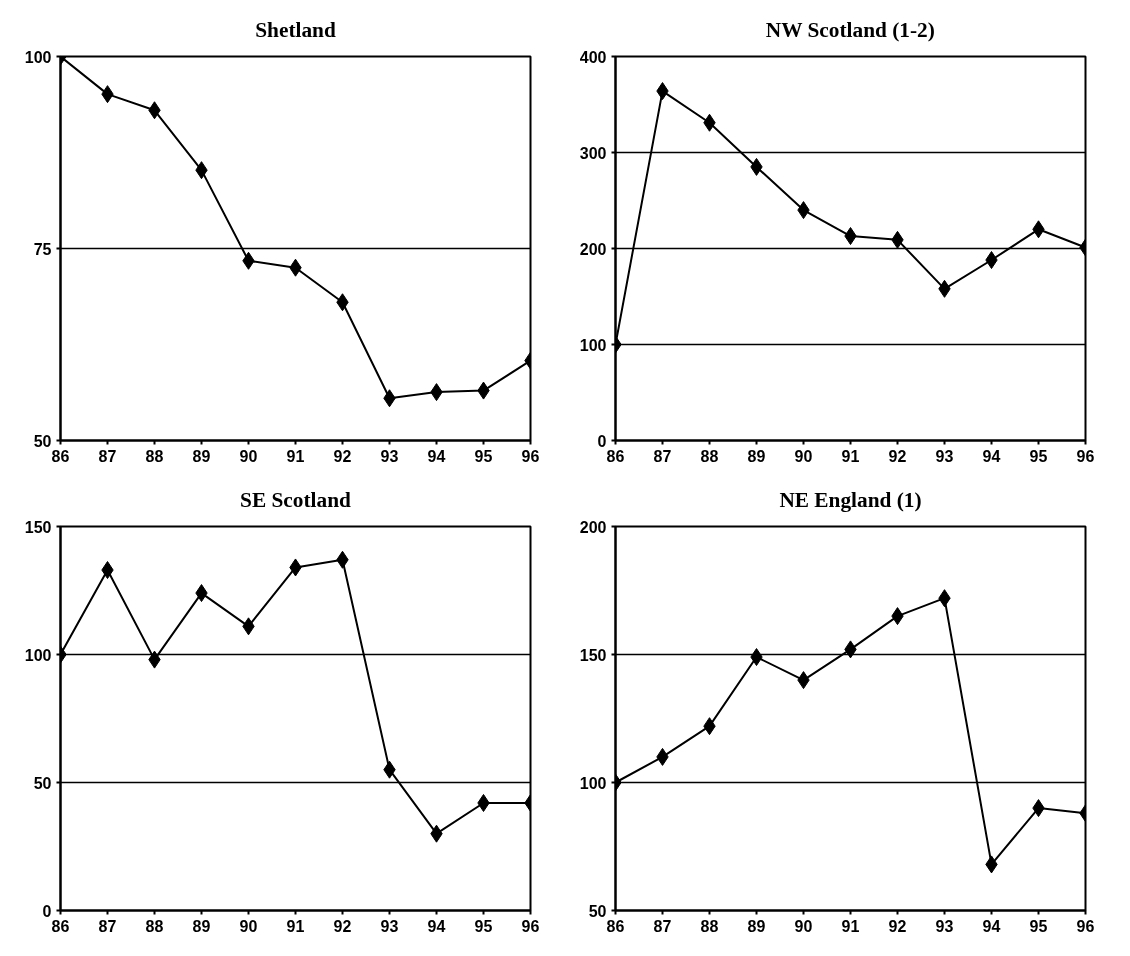 The height and width of the screenshot is (956, 1130). Describe the element at coordinates (850, 499) in the screenshot. I see `chart-title: NE England (1)` at that location.